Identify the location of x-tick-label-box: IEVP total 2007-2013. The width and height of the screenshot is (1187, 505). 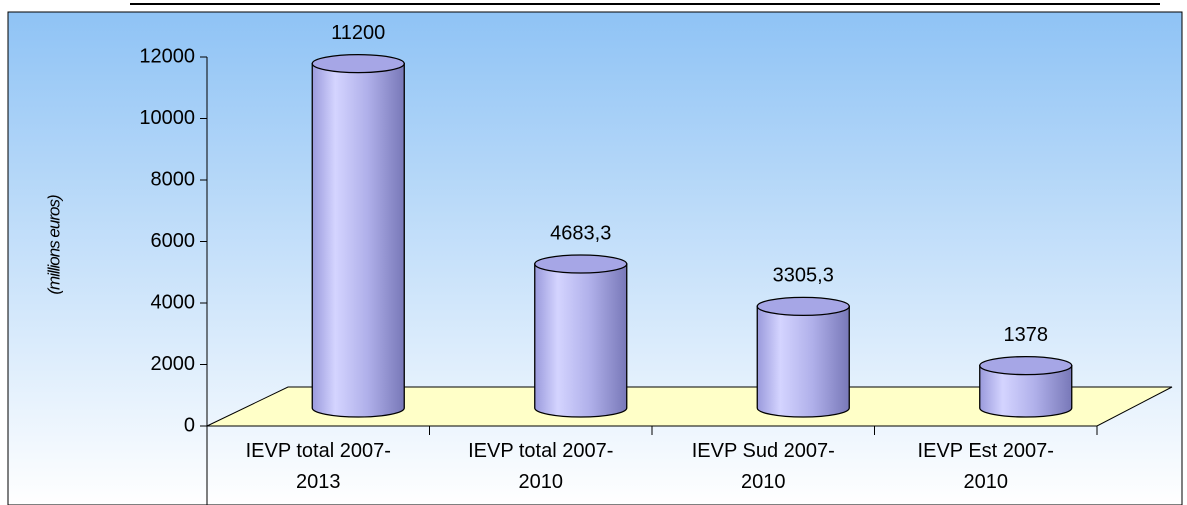
(318, 466).